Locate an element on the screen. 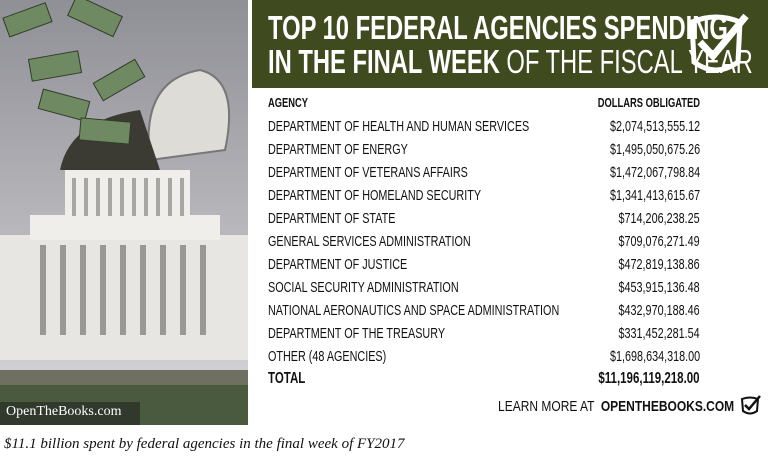  cell-text: DEPARTMENT OF JUSTICE is located at coordinates (338, 264).